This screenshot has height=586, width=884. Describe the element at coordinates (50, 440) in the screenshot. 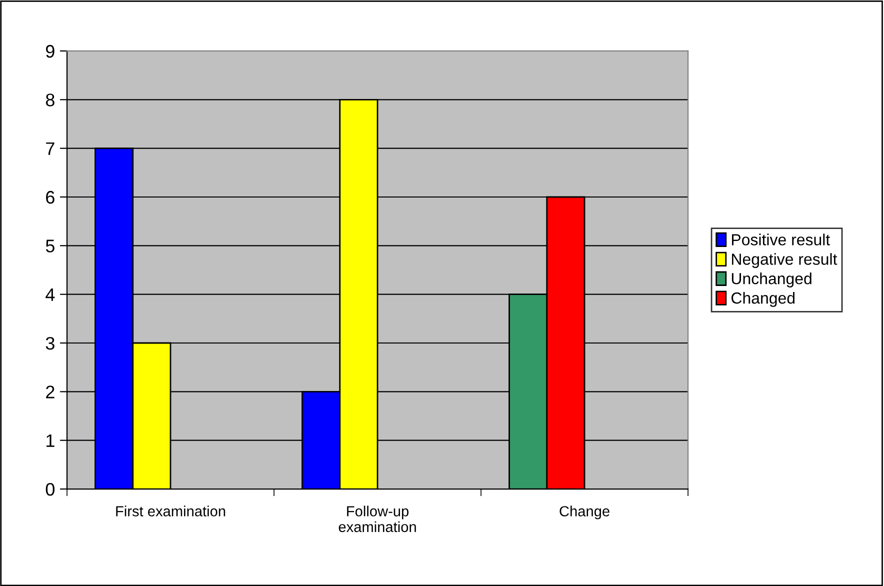

I see `y-tick-label: 1` at that location.